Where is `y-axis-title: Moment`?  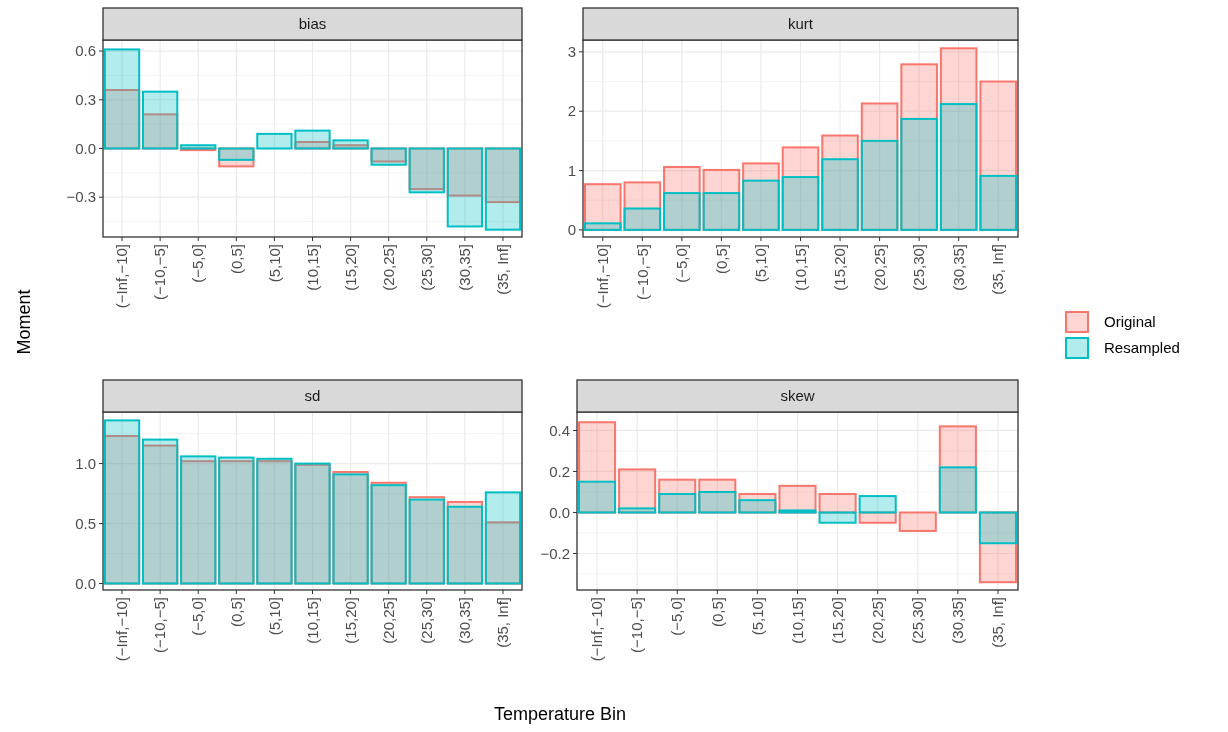 y-axis-title: Moment is located at coordinates (24, 322).